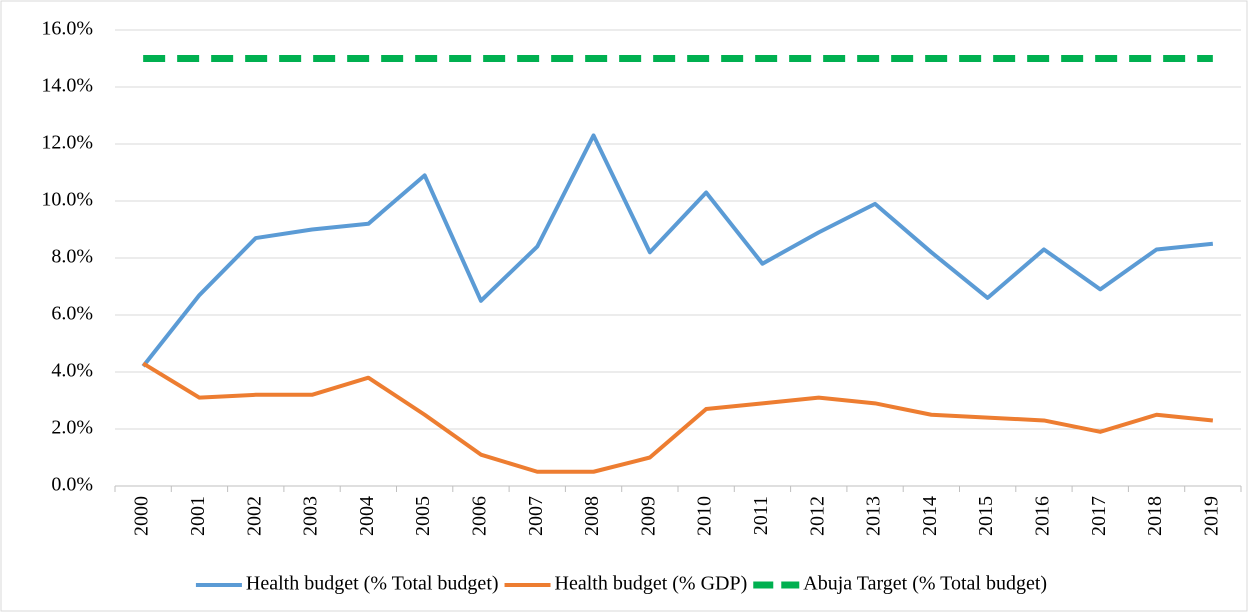 This screenshot has width=1249, height=613. Describe the element at coordinates (142, 516) in the screenshot. I see `x-tick-label: 2000` at that location.